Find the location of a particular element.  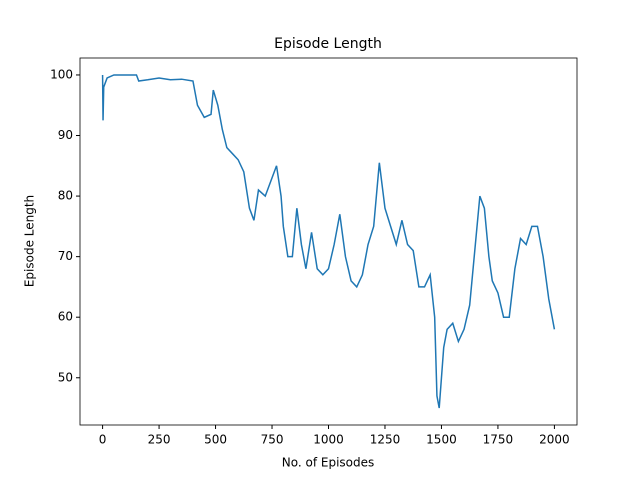

x-tick-label: 750 is located at coordinates (272, 440).